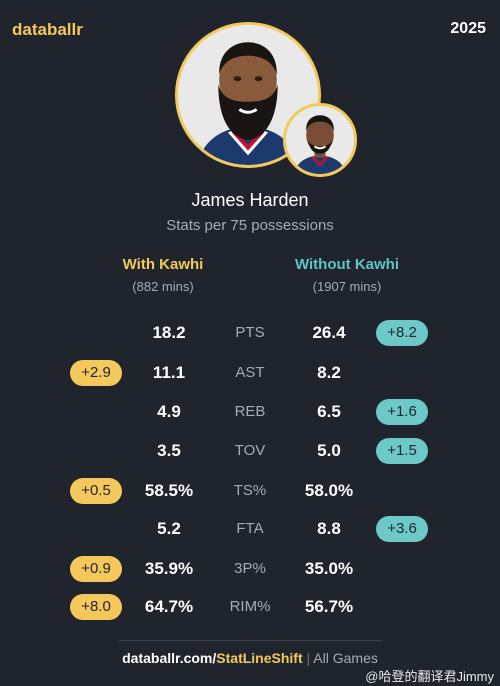 The height and width of the screenshot is (686, 500). Describe the element at coordinates (402, 451) in the screenshot. I see `without-diff-badge: +1.5` at that location.